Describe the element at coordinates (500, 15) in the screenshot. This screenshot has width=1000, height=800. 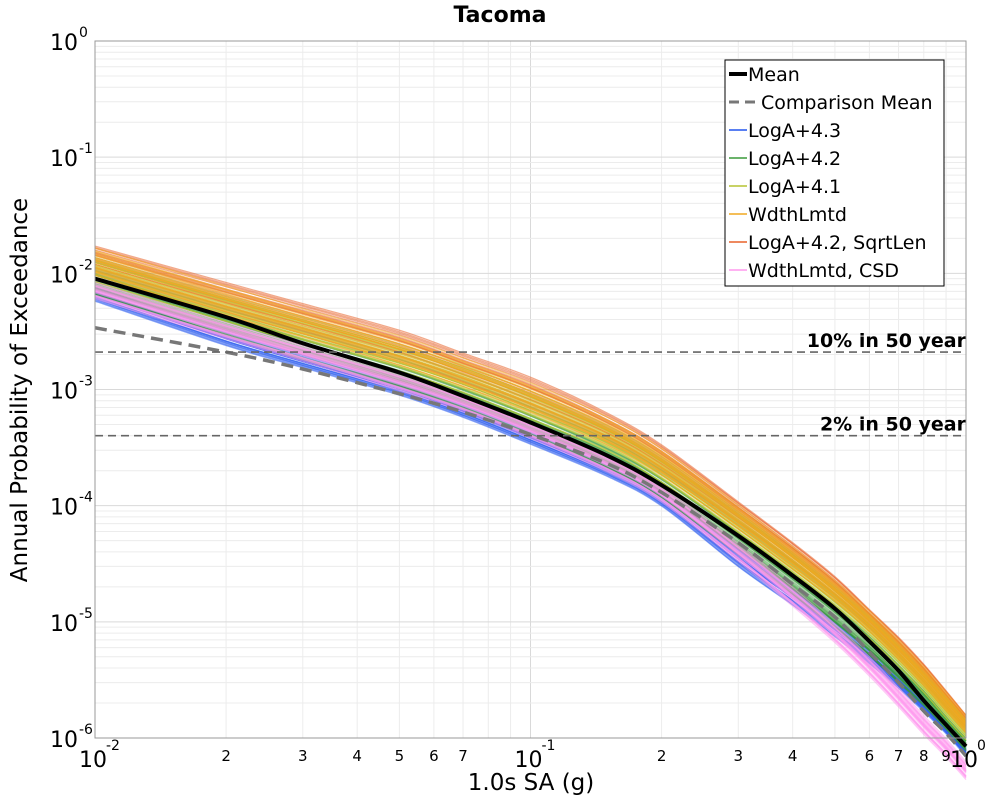
I see `chart-title: Tacoma` at that location.